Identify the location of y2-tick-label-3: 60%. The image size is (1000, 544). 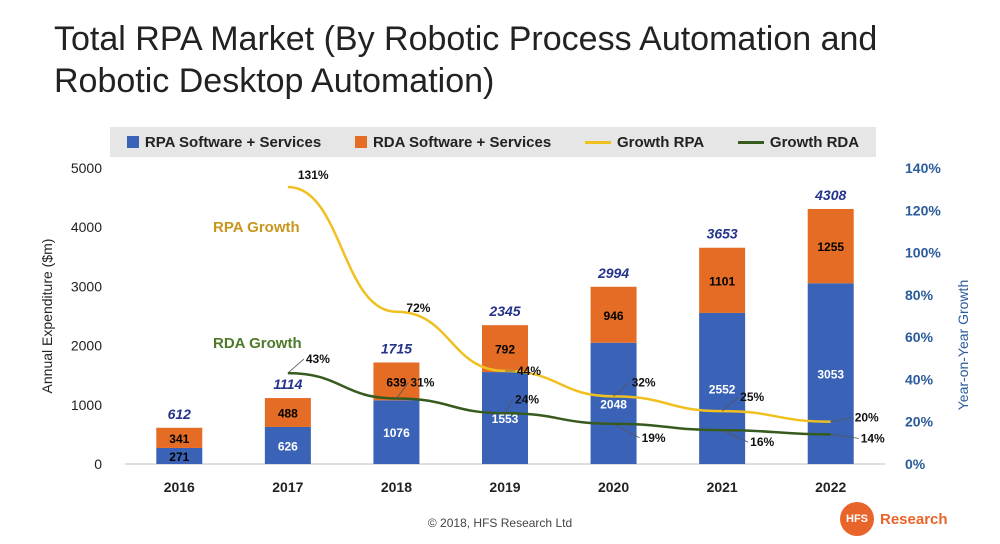
(919, 337).